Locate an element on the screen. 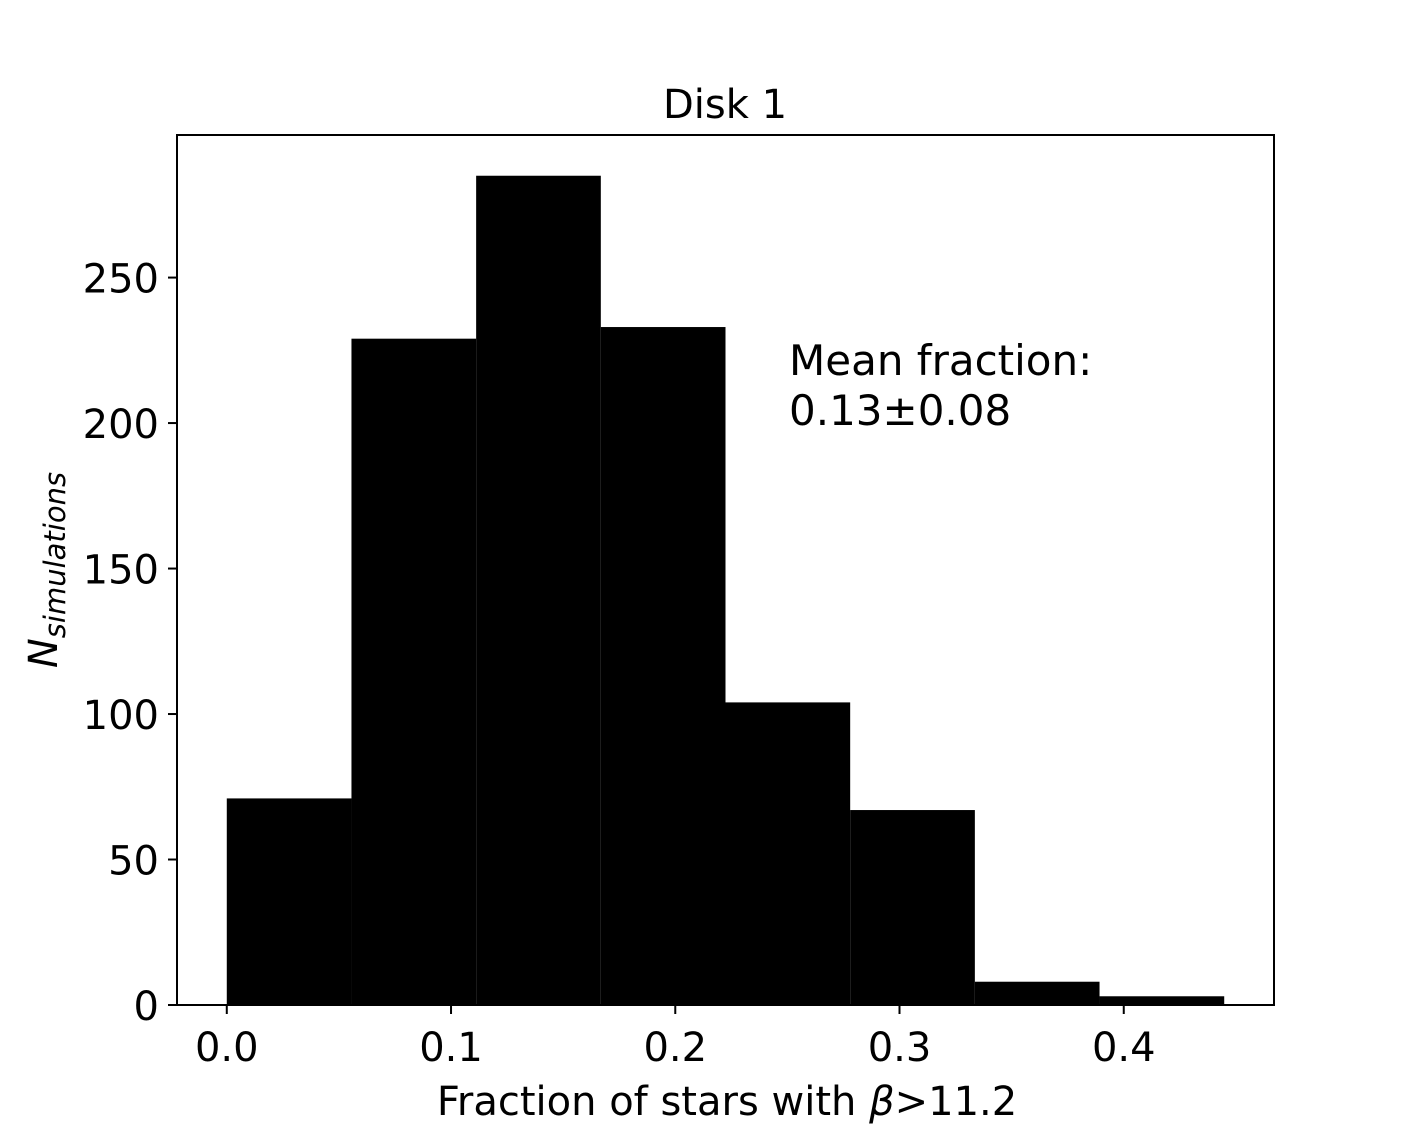  y-tick-label: 250 is located at coordinates (121, 280).